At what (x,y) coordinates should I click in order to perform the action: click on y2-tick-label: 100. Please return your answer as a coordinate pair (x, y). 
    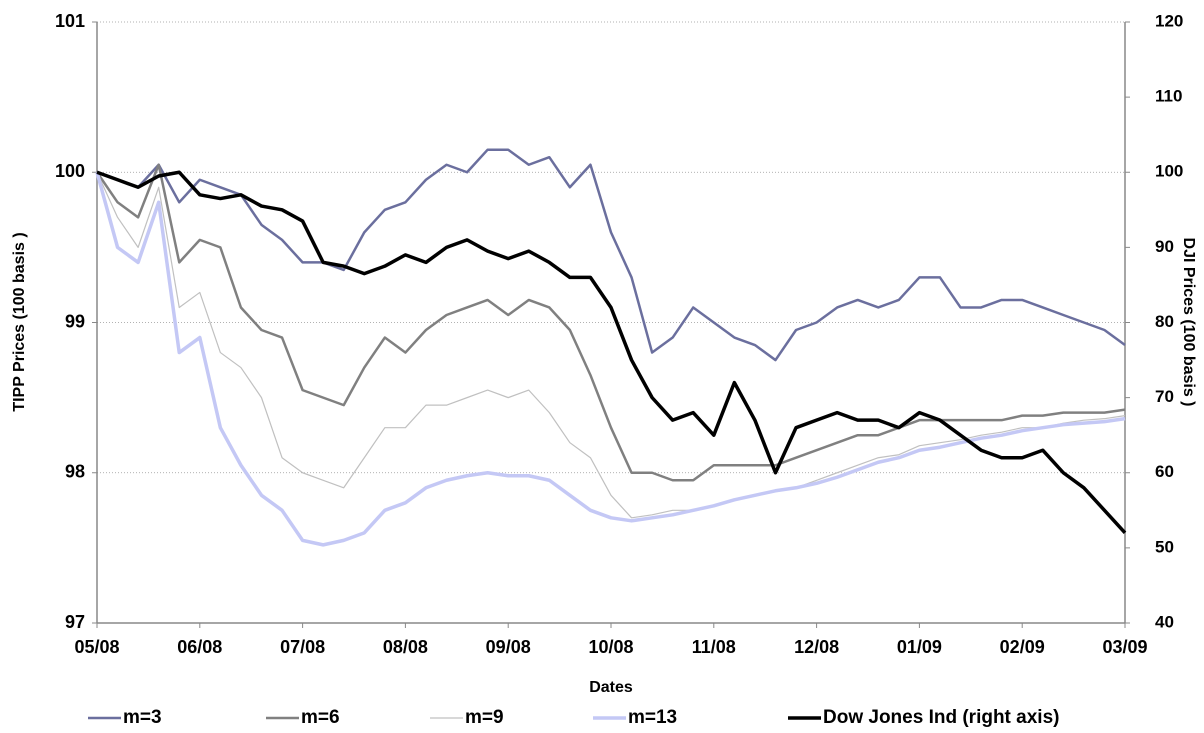
    Looking at the image, I should click on (1169, 171).